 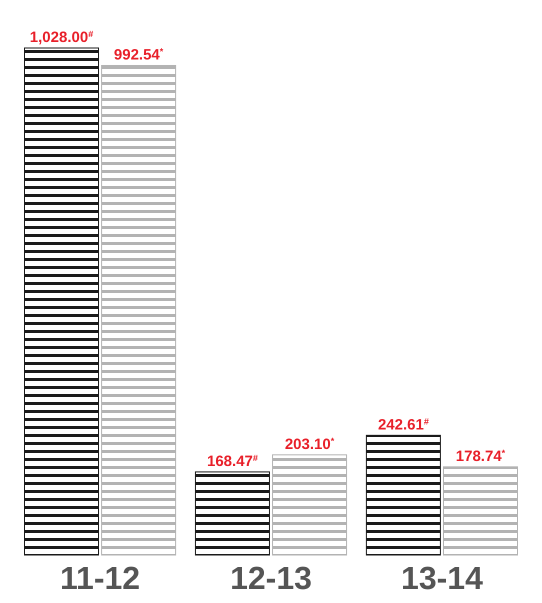 I want to click on data-label: 1,028.00$^{#}$, so click(x=62, y=37).